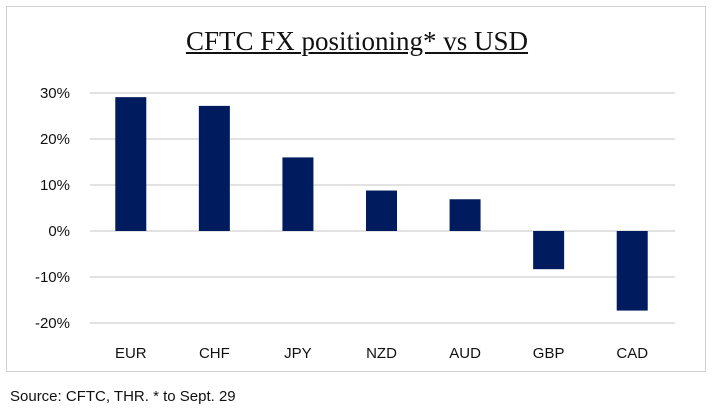 Image resolution: width=714 pixels, height=418 pixels. I want to click on bar-jpy, so click(298, 194).